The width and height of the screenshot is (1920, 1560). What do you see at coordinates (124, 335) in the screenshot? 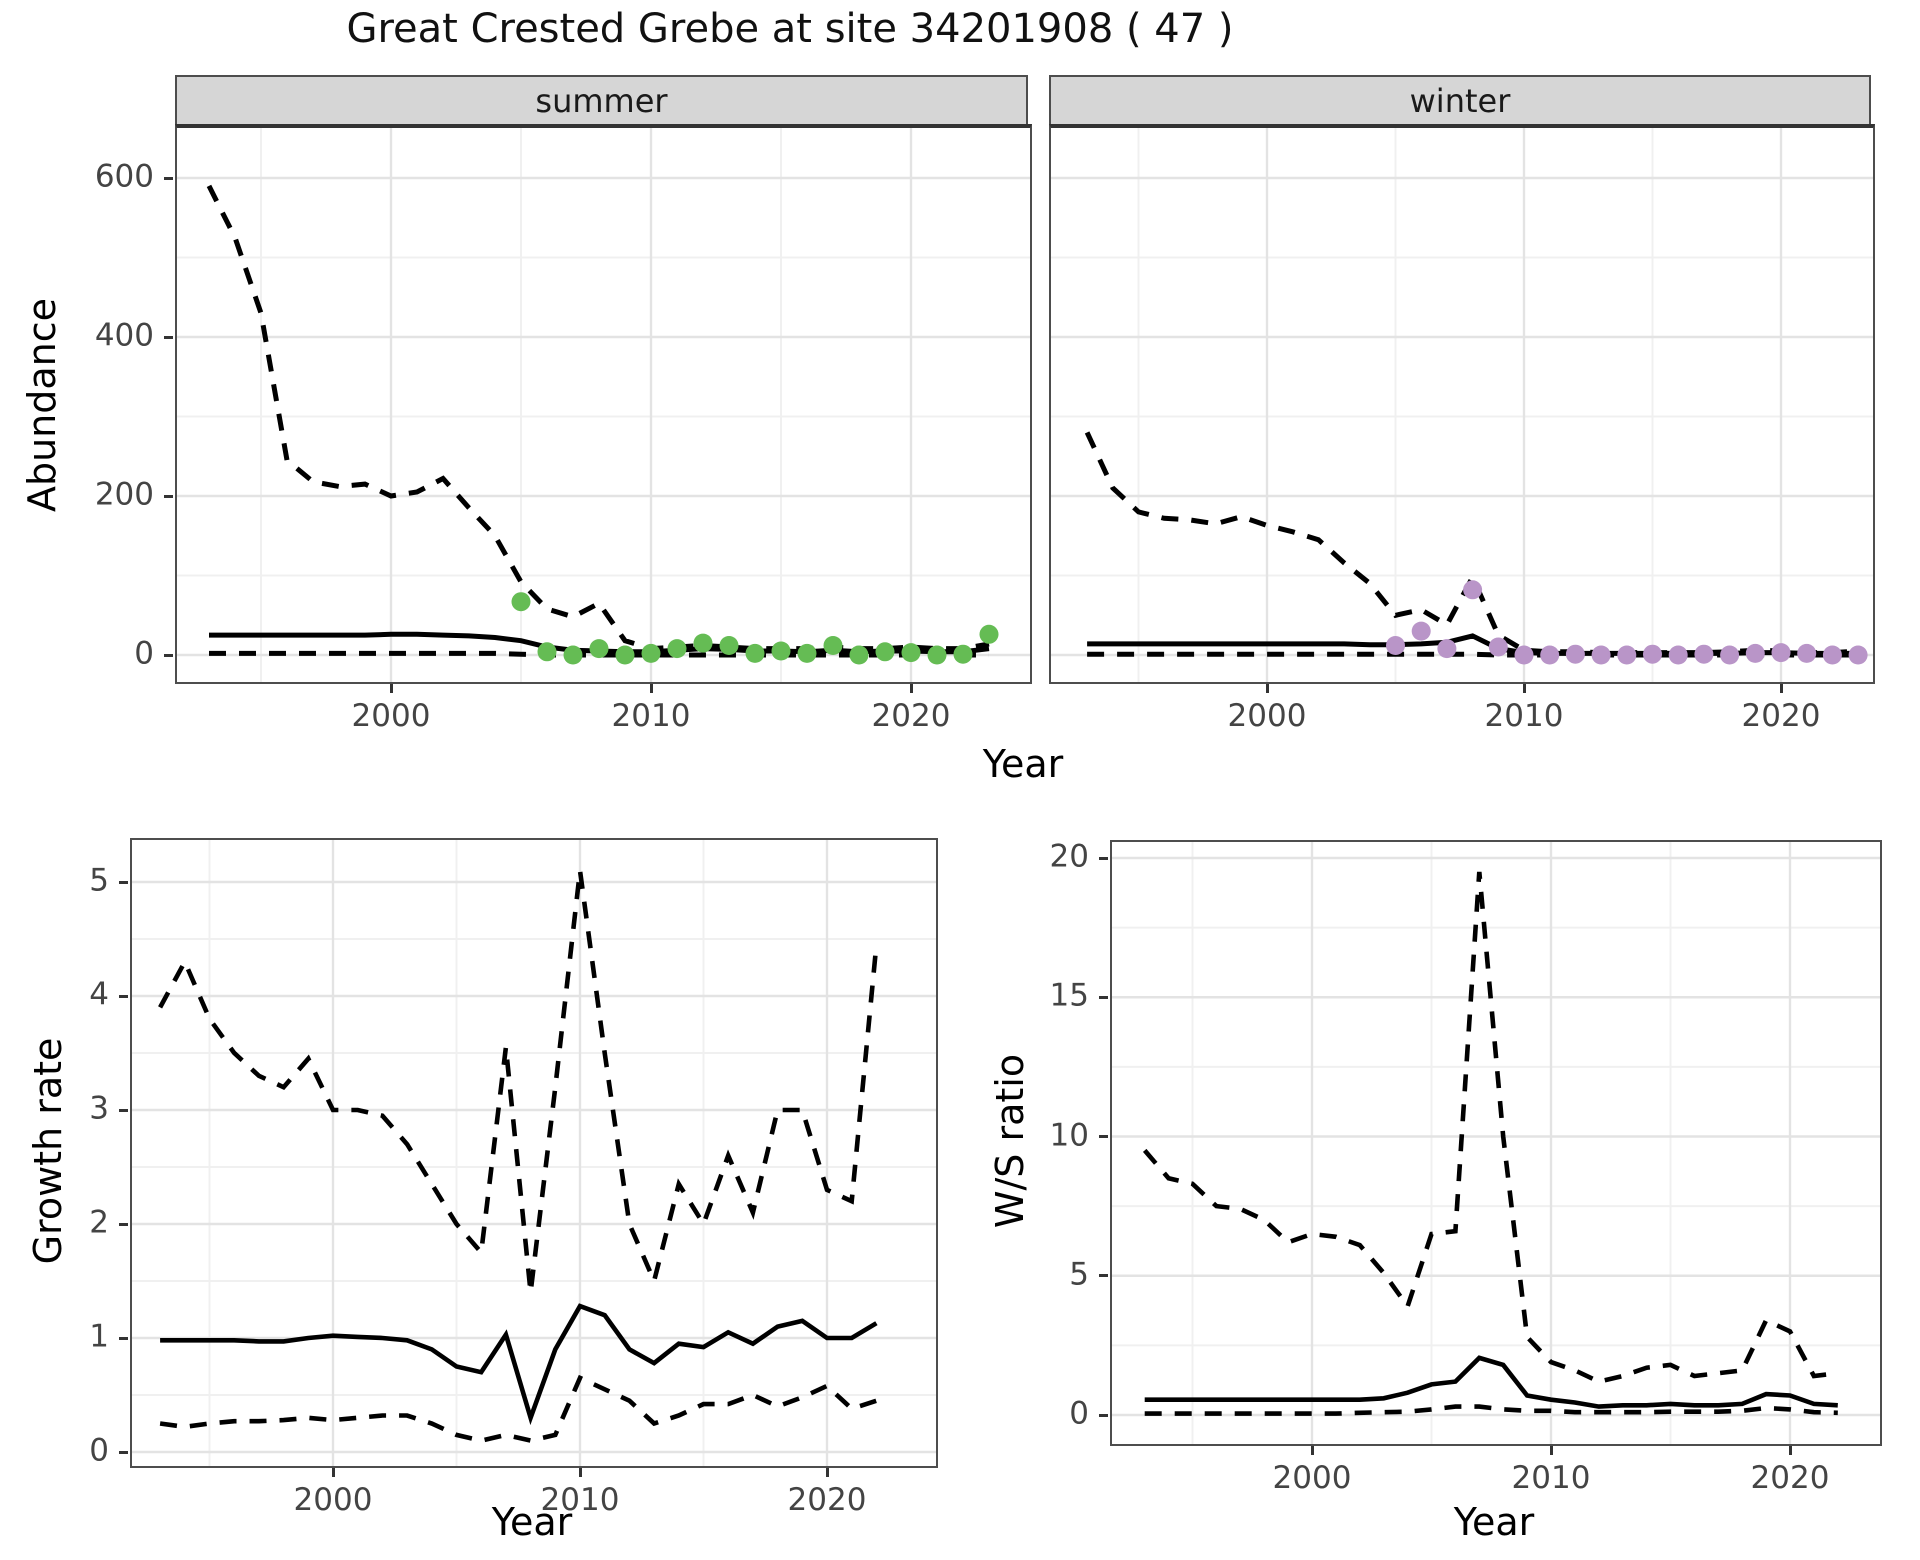
I see `y-tick-label: 400` at bounding box center [124, 335].